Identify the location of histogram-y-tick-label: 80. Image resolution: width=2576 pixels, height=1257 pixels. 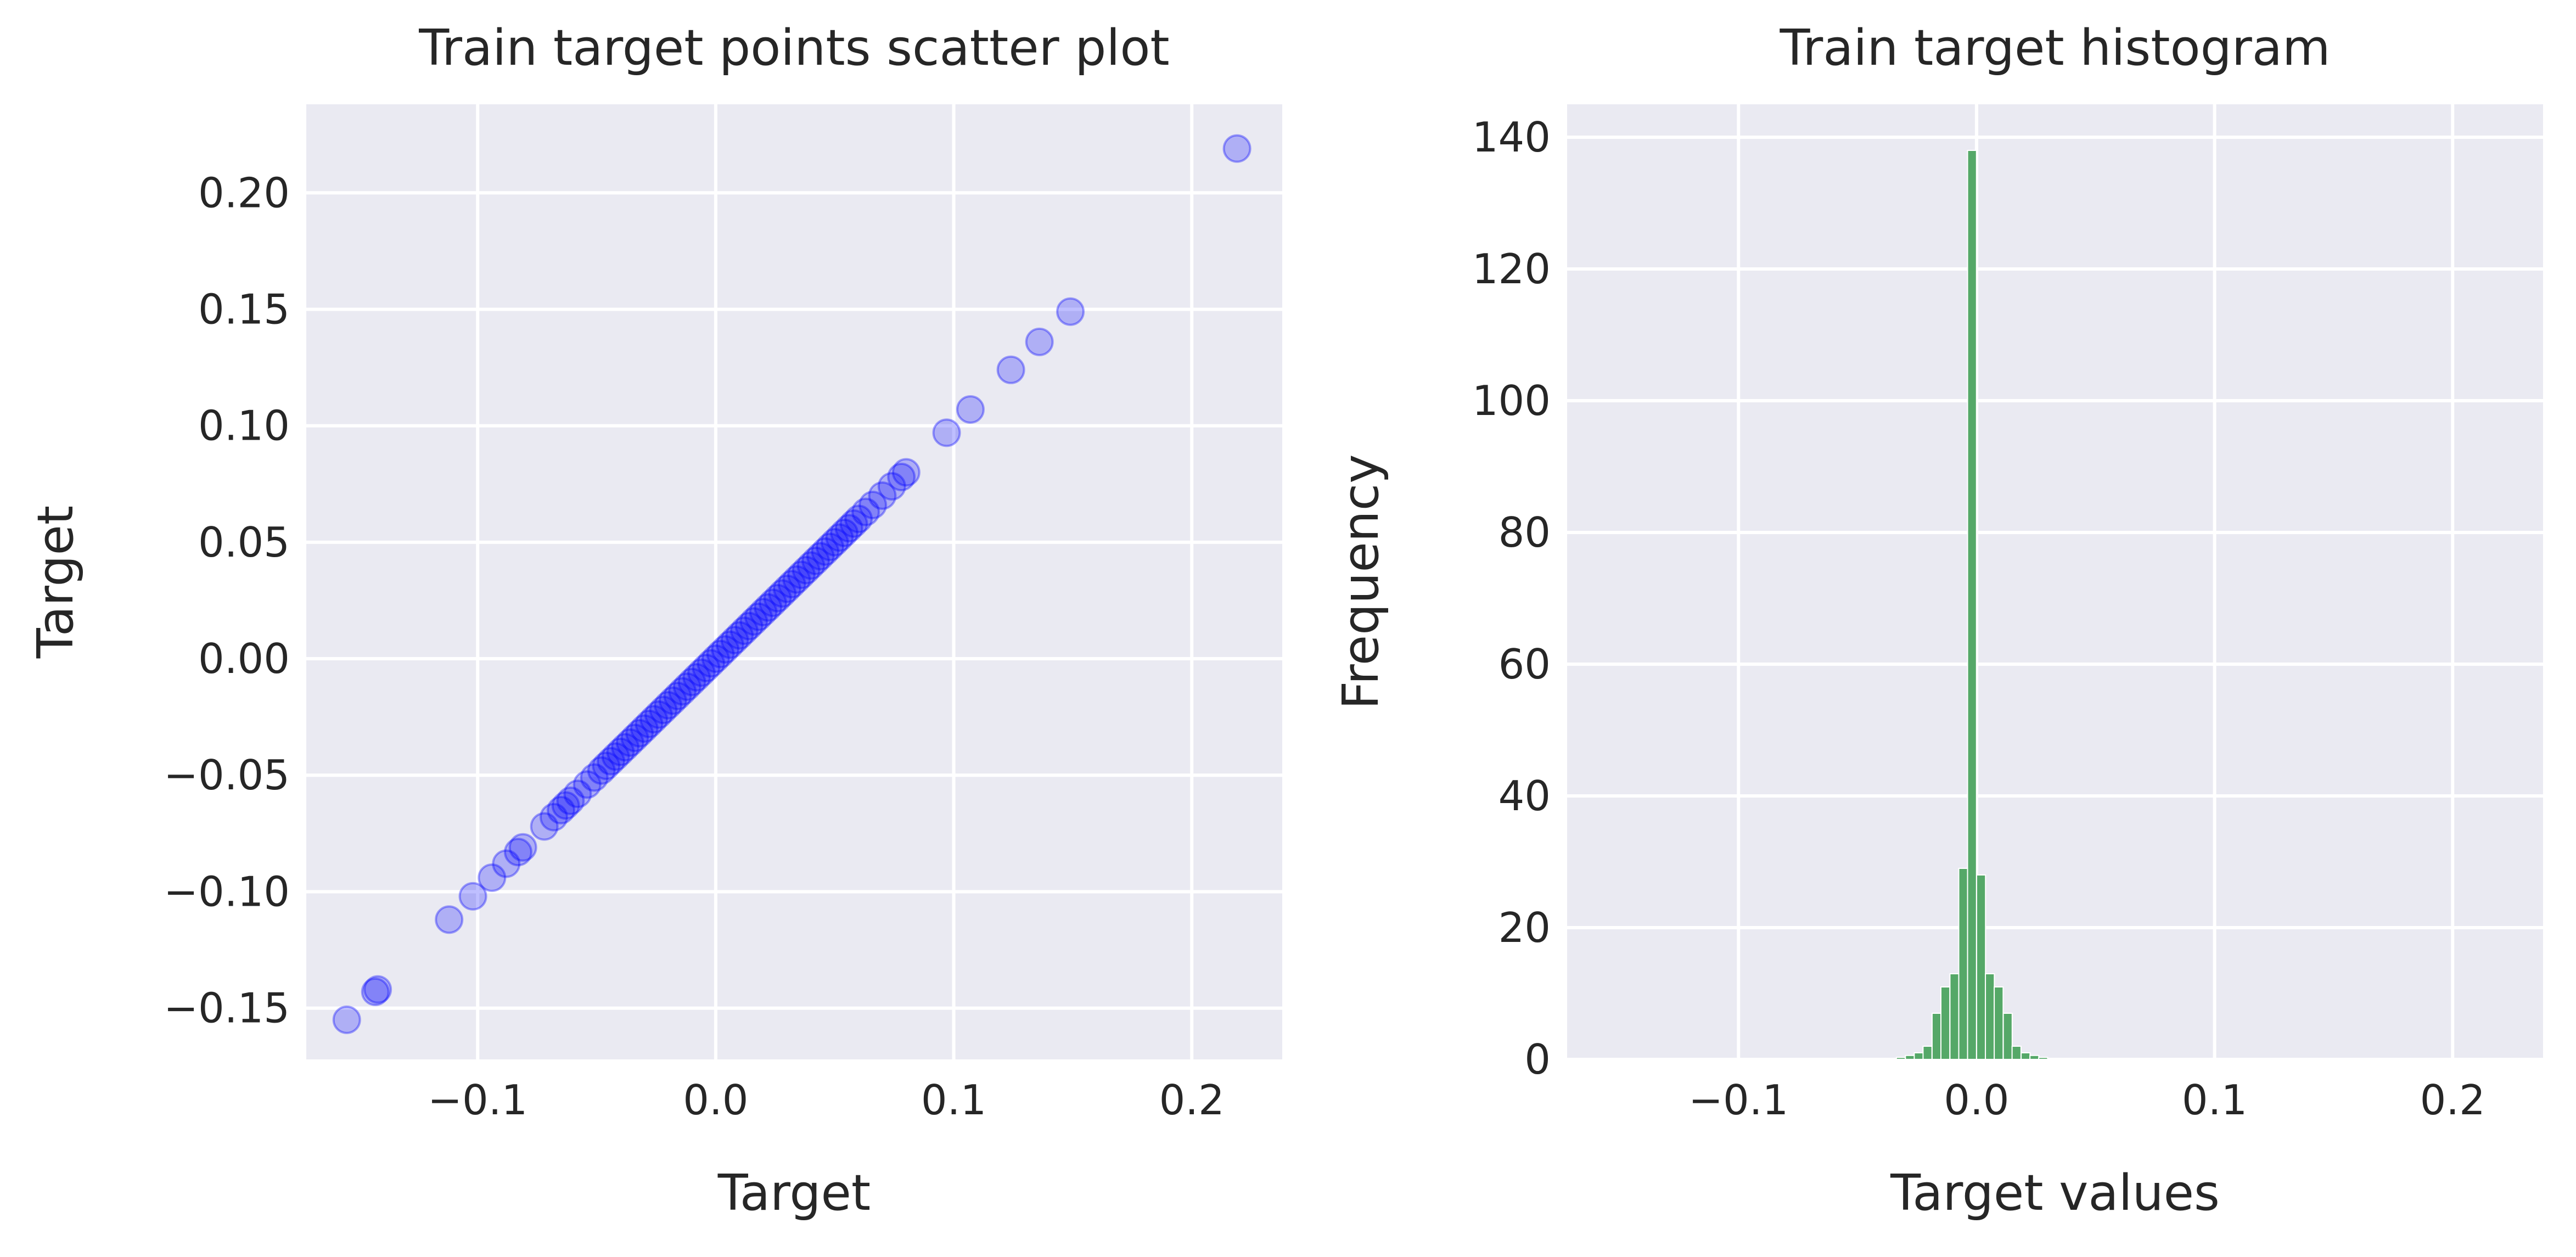
(1525, 532).